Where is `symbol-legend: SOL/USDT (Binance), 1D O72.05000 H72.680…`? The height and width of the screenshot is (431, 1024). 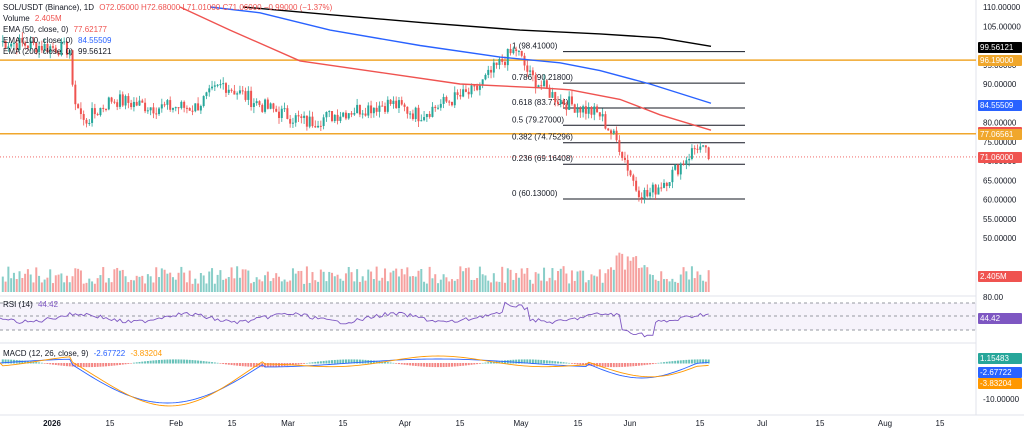
symbol-legend: SOL/USDT (Binance), 1D O72.05000 H72.680… is located at coordinates (167, 8).